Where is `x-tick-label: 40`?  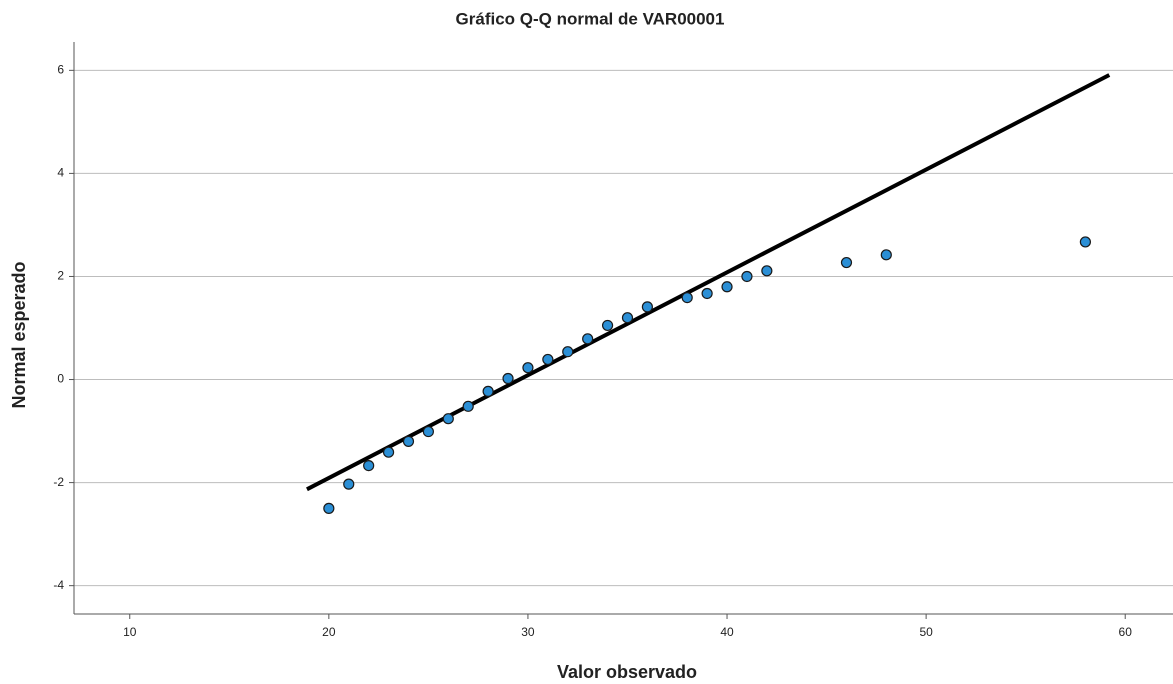 x-tick-label: 40 is located at coordinates (727, 632).